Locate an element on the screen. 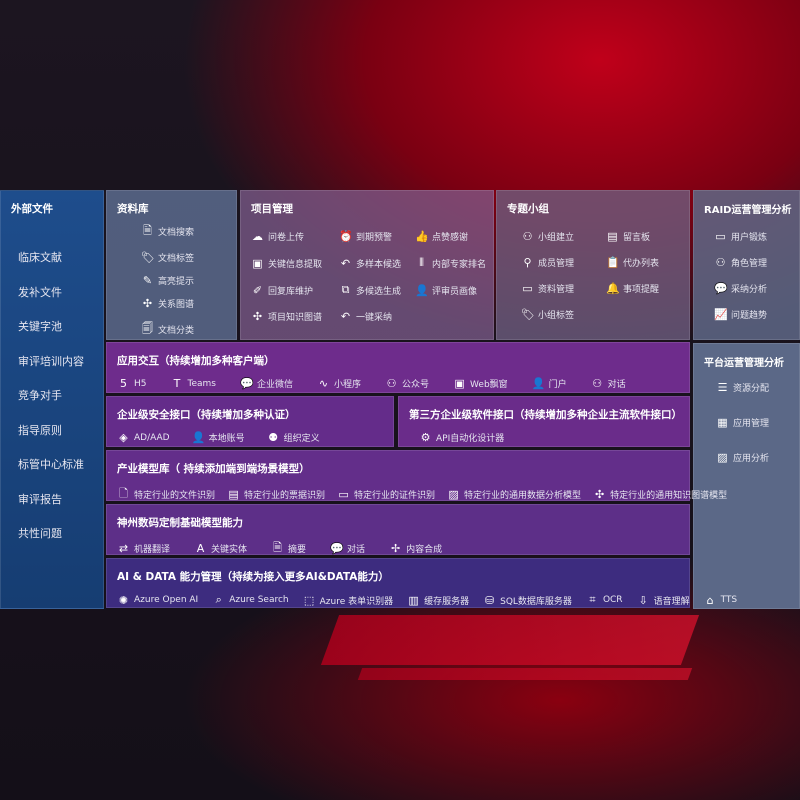 Image resolution: width=800 pixels, height=800 pixels. item-document: 🗐 文档分类 is located at coordinates (183, 329).